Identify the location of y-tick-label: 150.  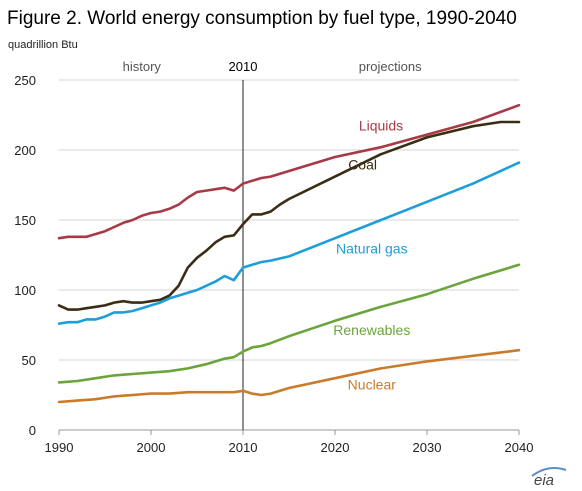
(25, 220).